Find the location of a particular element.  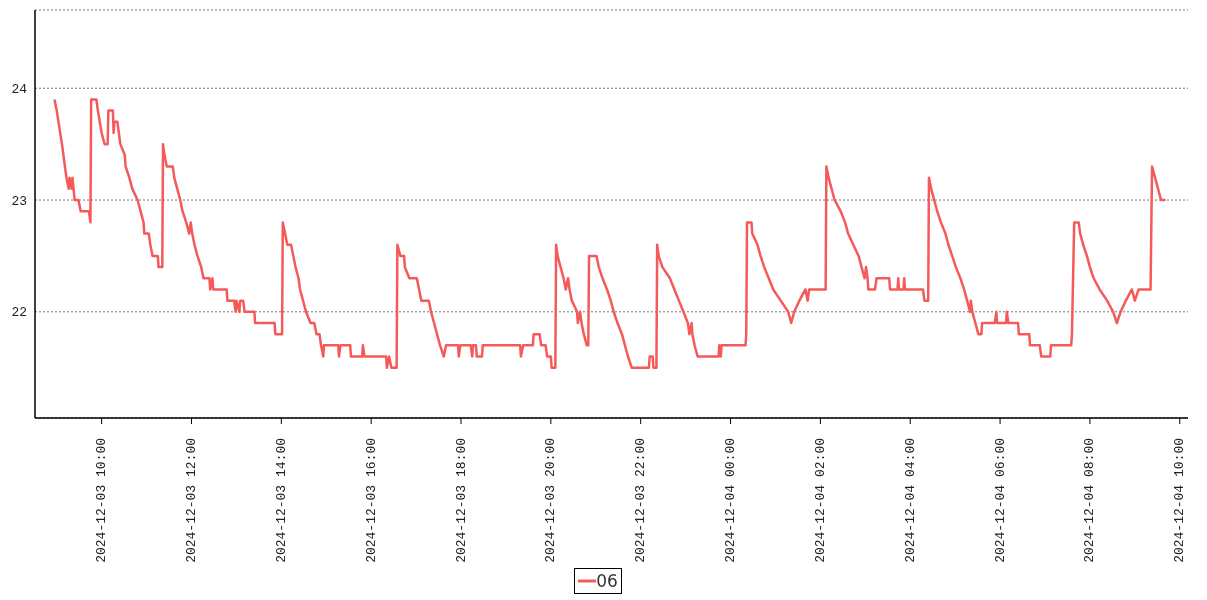

x-tick-label: 2024-12-03 12:00 is located at coordinates (191, 500).